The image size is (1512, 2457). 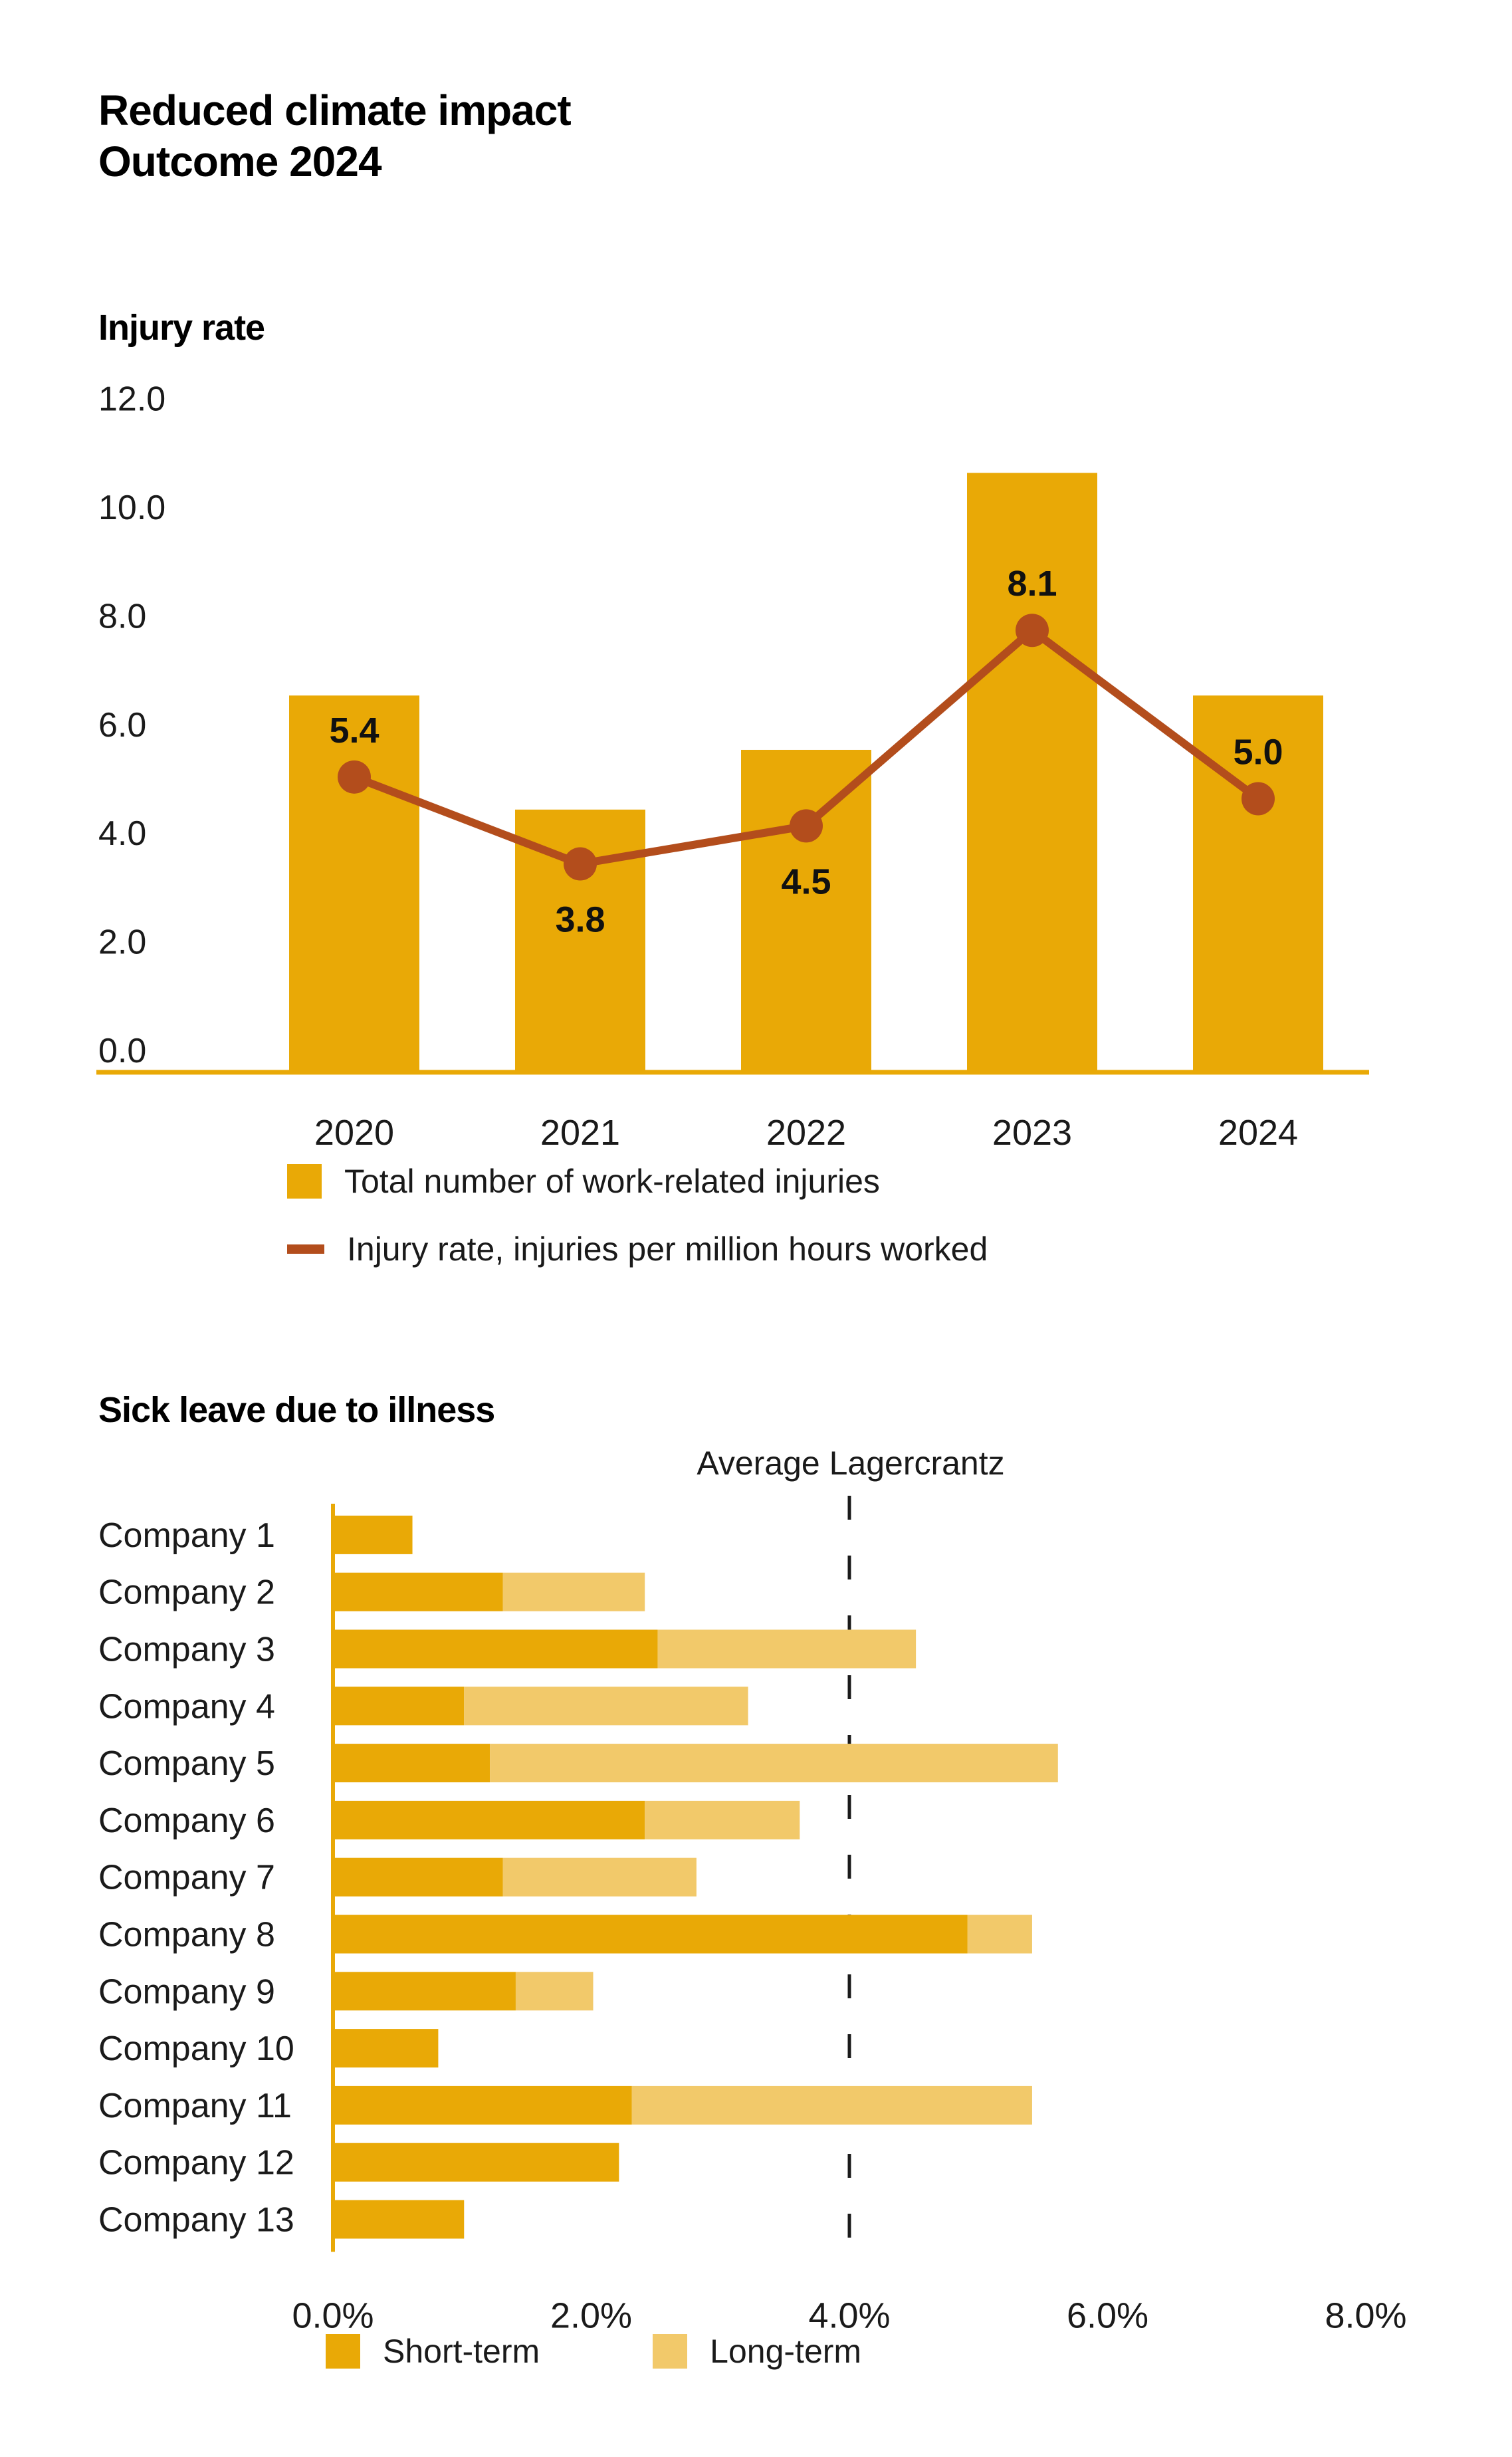 What do you see at coordinates (335, 110) in the screenshot?
I see `page-title-line1: Reduced climate impact` at bounding box center [335, 110].